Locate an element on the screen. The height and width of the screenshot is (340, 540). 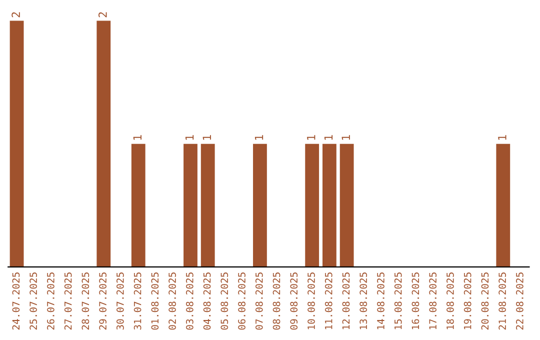
x-tick-label: 10.08.2025 is located at coordinates (311, 301).